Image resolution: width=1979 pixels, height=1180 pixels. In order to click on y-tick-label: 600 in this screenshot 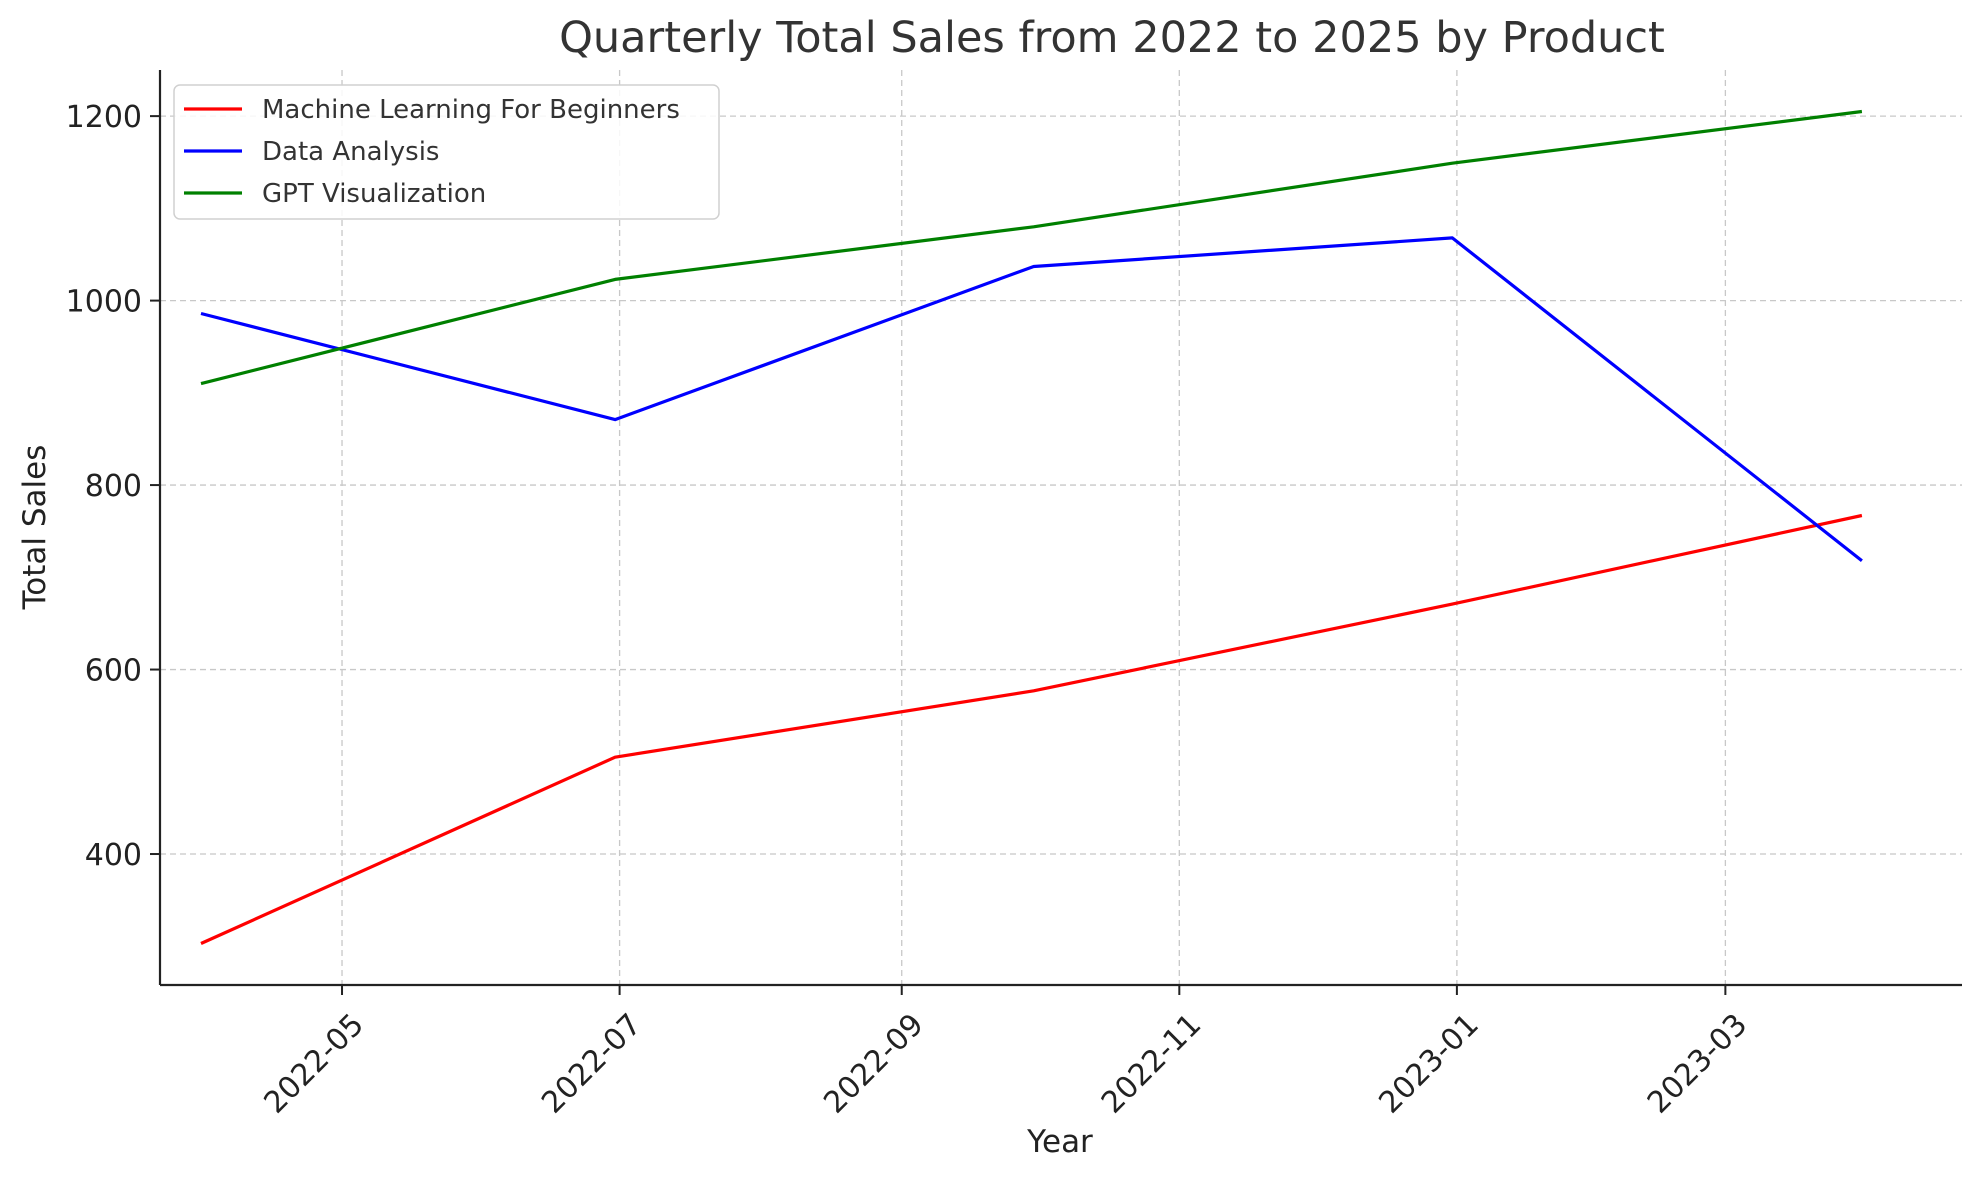, I will do `click(113, 671)`.